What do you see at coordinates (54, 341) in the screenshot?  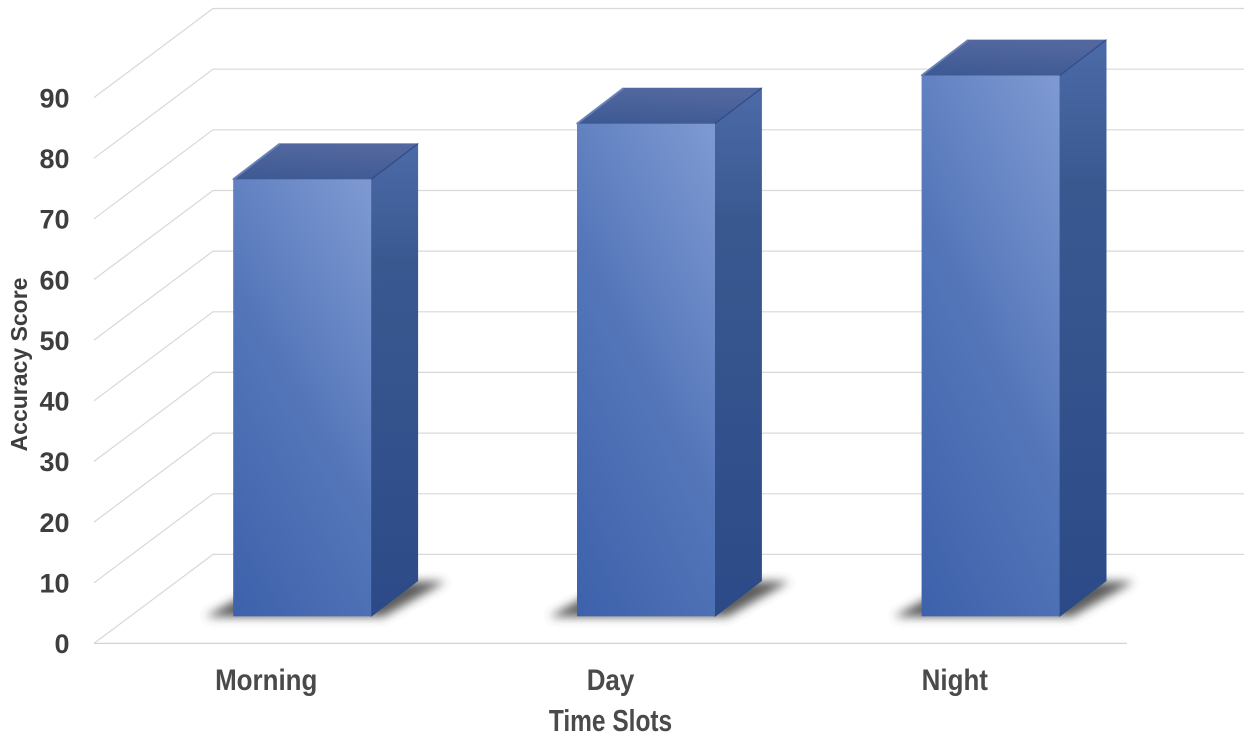 I see `svg-text: 50` at bounding box center [54, 341].